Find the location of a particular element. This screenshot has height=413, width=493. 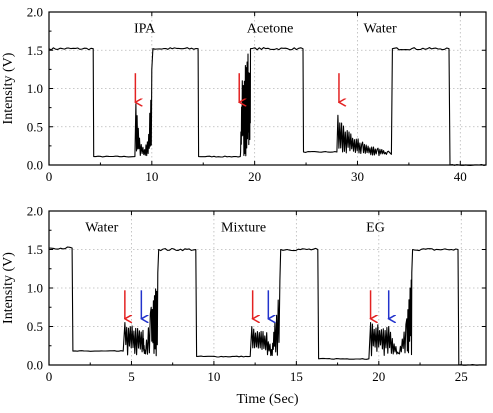

x-tick-label: 40 is located at coordinates (460, 176).